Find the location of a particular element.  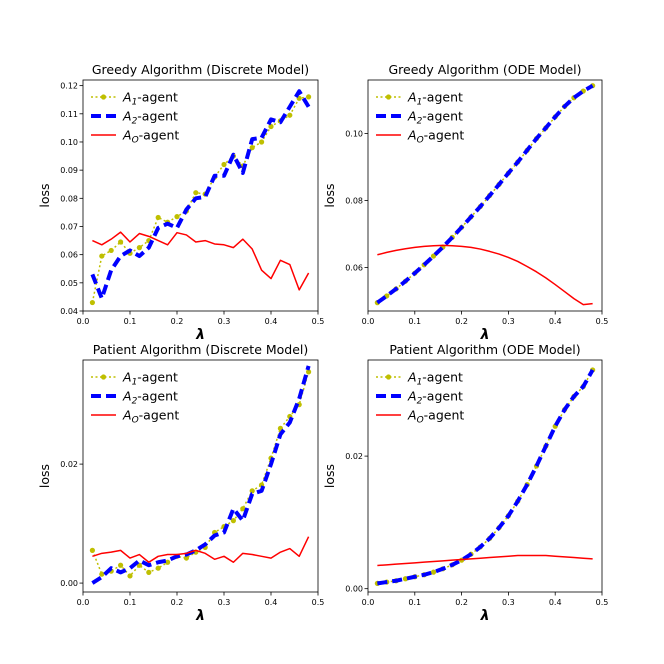

chart-title: Patient Algorithm (ODE Model) is located at coordinates (484, 349).